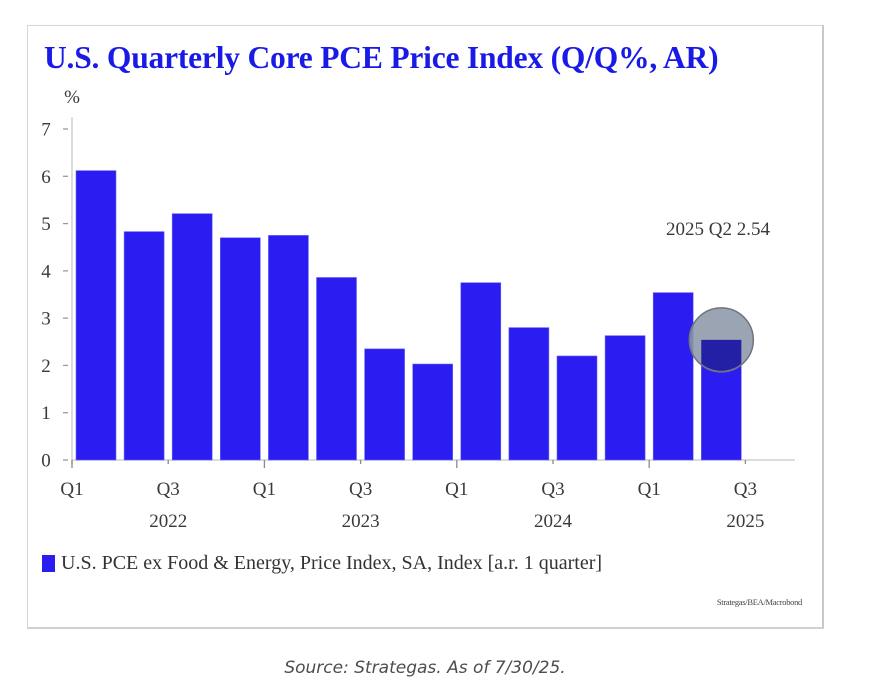 The height and width of the screenshot is (692, 870). I want to click on x-year-label: 2024, so click(553, 521).